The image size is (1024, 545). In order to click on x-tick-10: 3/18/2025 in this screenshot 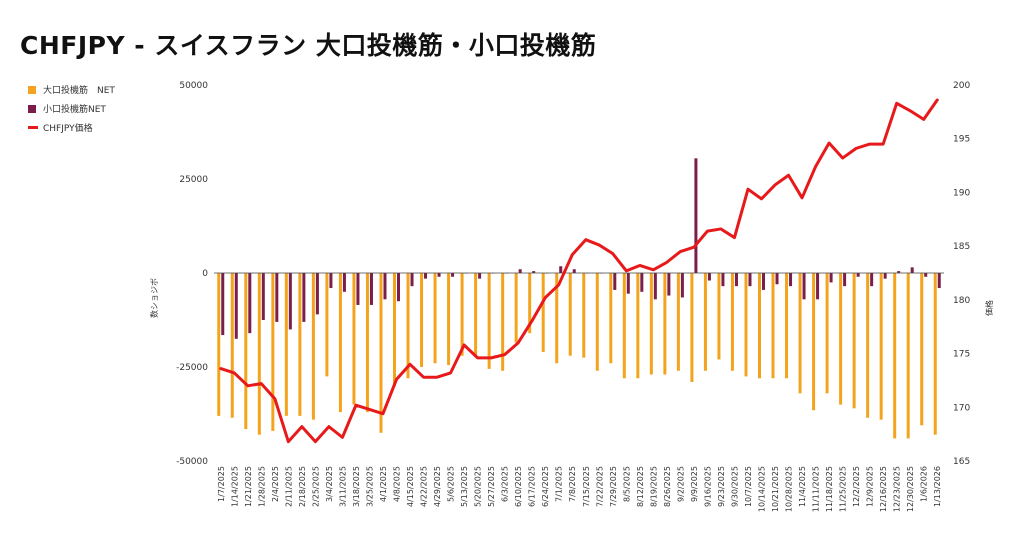, I will do `click(356, 486)`.